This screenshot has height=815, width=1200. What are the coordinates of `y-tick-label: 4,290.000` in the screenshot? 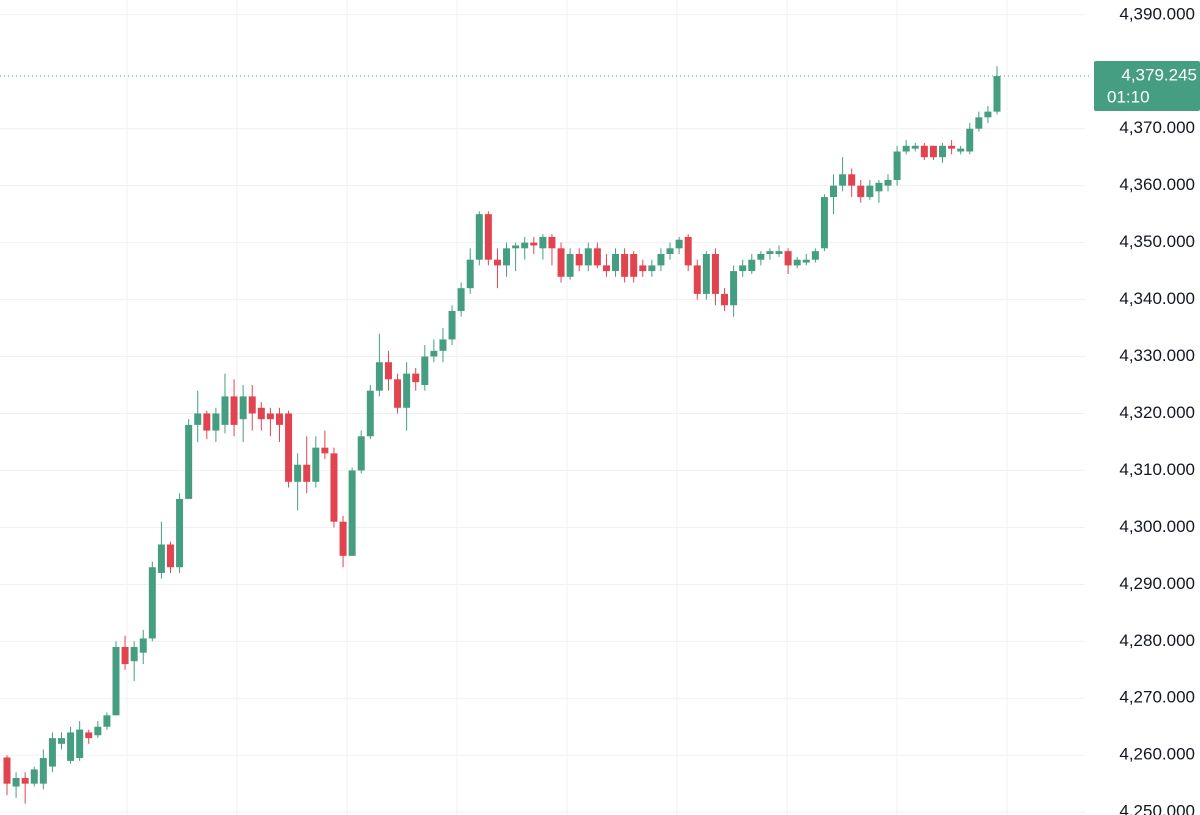 It's located at (1157, 583).